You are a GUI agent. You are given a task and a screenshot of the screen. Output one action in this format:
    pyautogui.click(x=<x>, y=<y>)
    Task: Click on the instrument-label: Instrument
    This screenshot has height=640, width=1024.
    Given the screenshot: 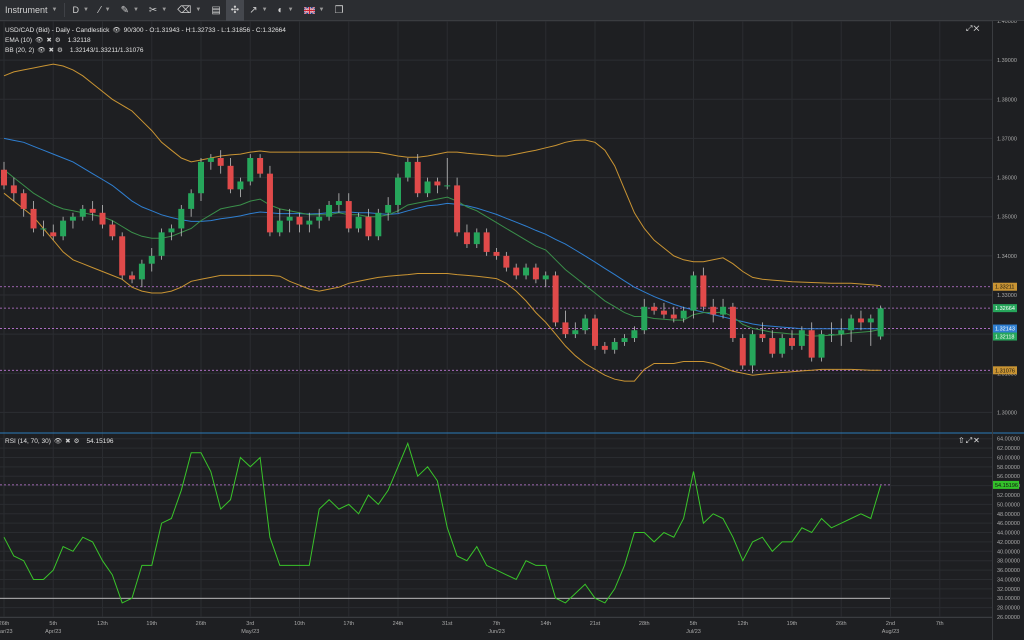 What is the action you would take?
    pyautogui.click(x=26, y=10)
    